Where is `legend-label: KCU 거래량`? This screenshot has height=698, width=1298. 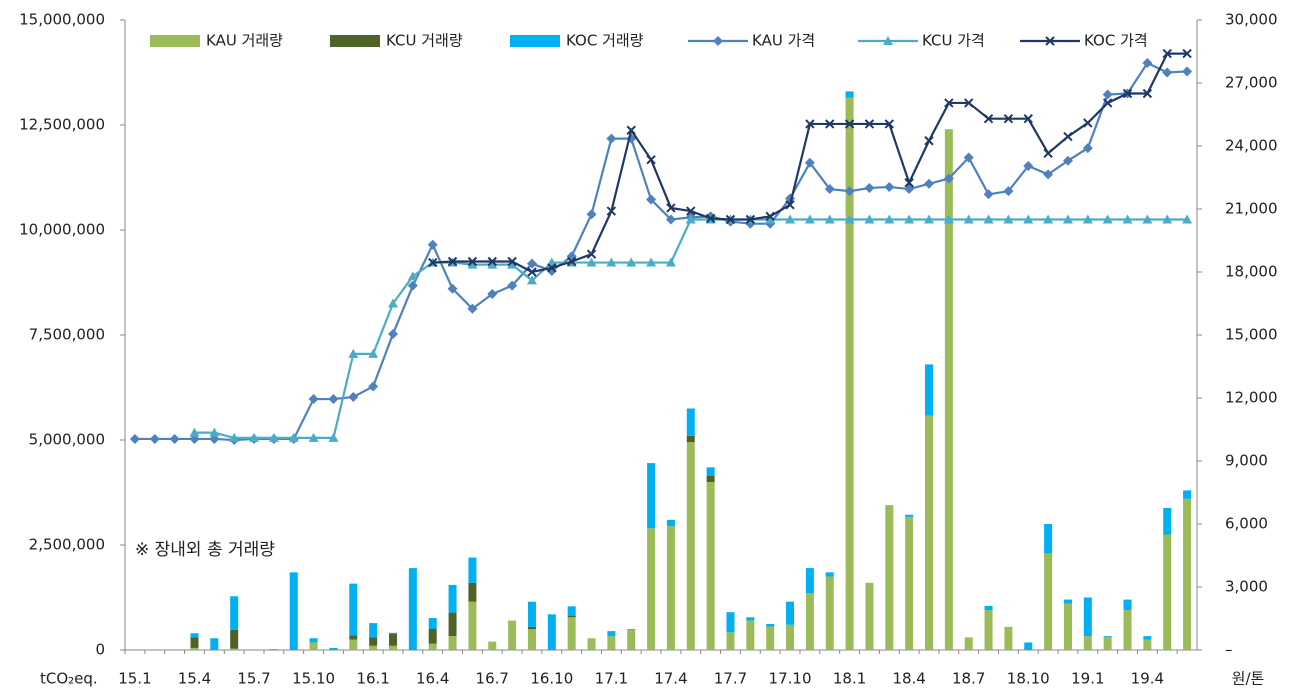
legend-label: KCU 거래량 is located at coordinates (424, 41).